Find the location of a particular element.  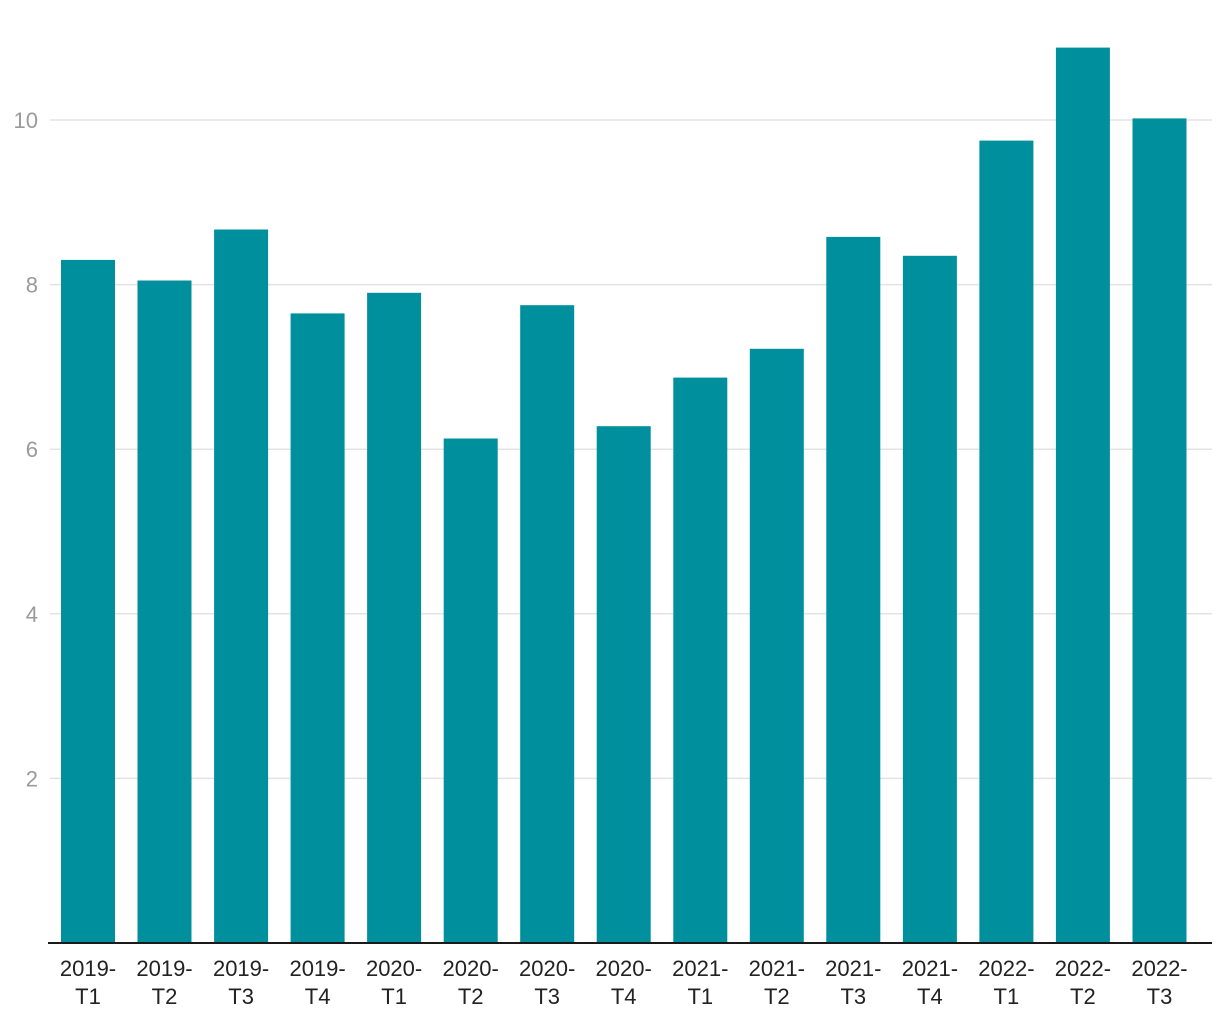

y-tick-label: 8 is located at coordinates (32, 285).